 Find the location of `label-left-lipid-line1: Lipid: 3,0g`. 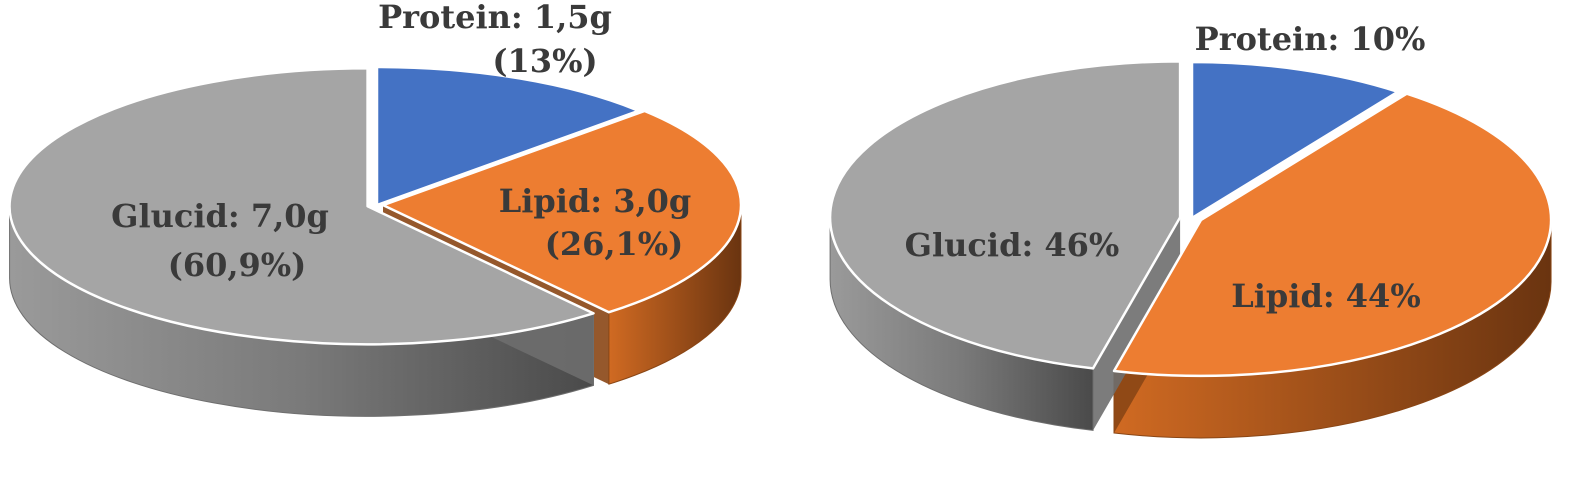

label-left-lipid-line1: Lipid: 3,0g is located at coordinates (595, 201).